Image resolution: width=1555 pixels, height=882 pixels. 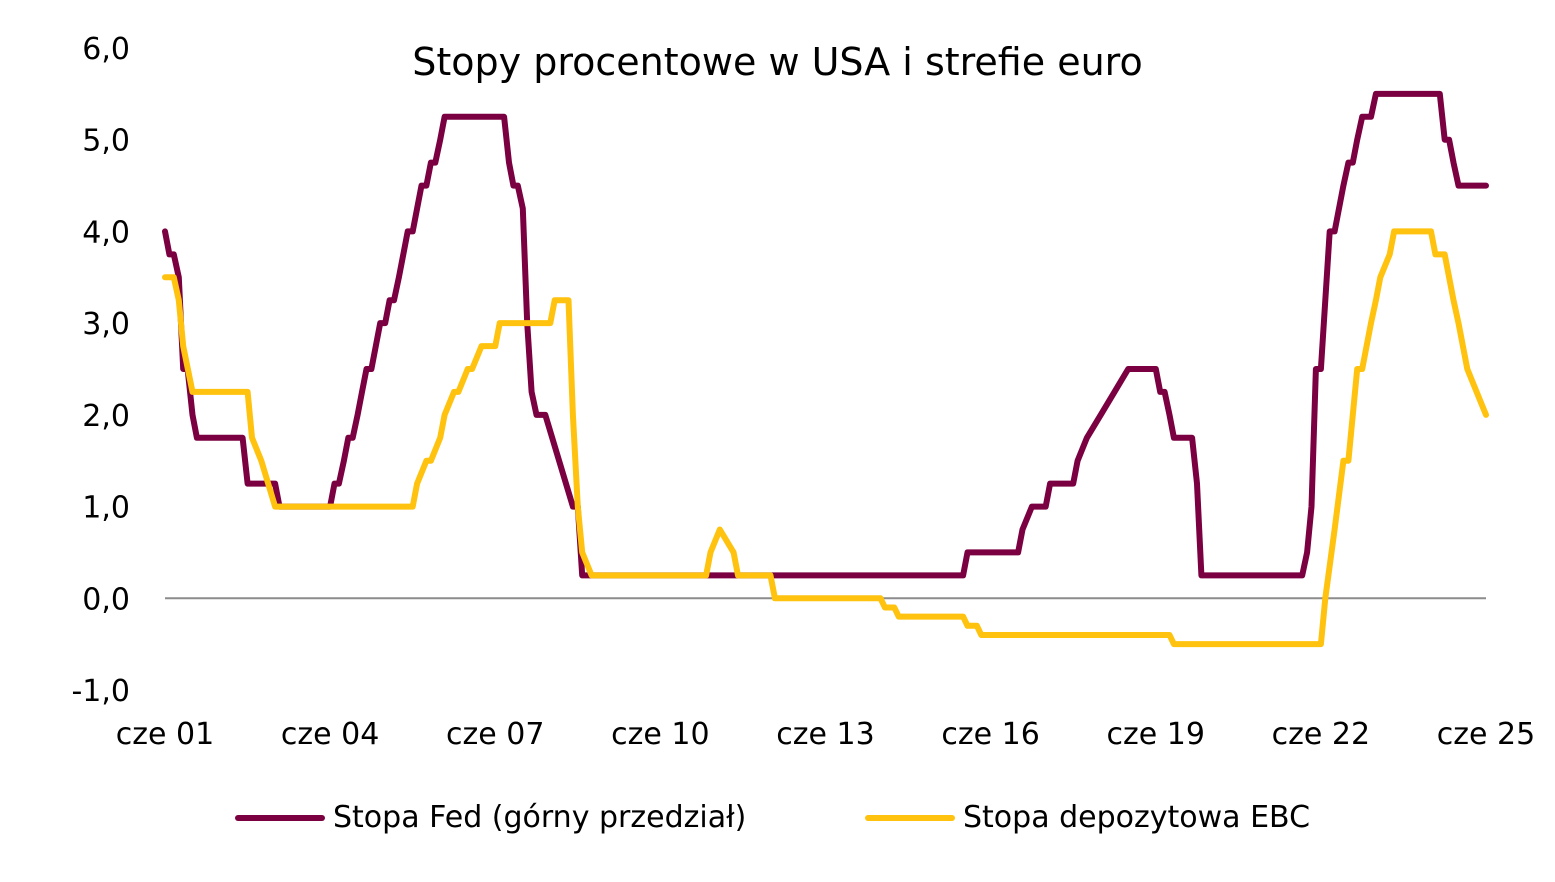 I want to click on legend-label-fed: Stopa Fed (górny przedział), so click(x=540, y=817).